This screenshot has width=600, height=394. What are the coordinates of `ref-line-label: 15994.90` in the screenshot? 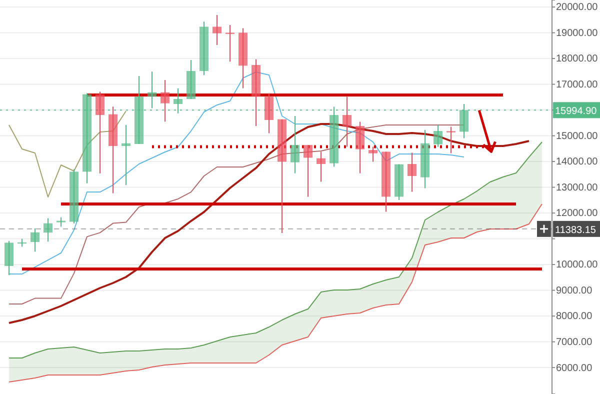 It's located at (576, 112).